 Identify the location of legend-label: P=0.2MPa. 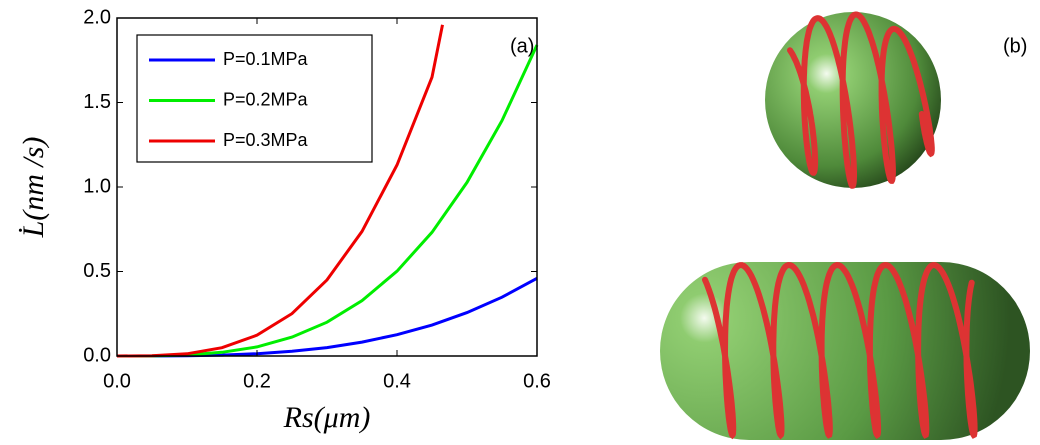
(266, 99).